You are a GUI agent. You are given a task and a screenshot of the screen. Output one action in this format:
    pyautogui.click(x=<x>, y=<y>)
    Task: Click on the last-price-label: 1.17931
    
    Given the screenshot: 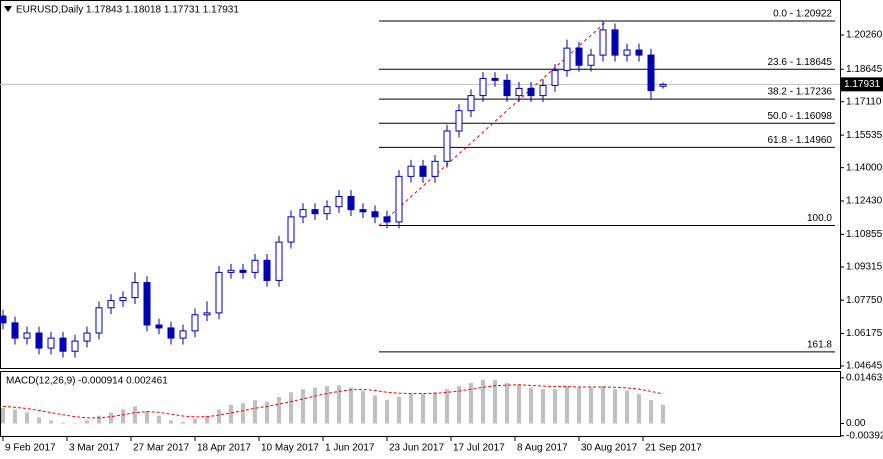 What is the action you would take?
    pyautogui.click(x=862, y=84)
    